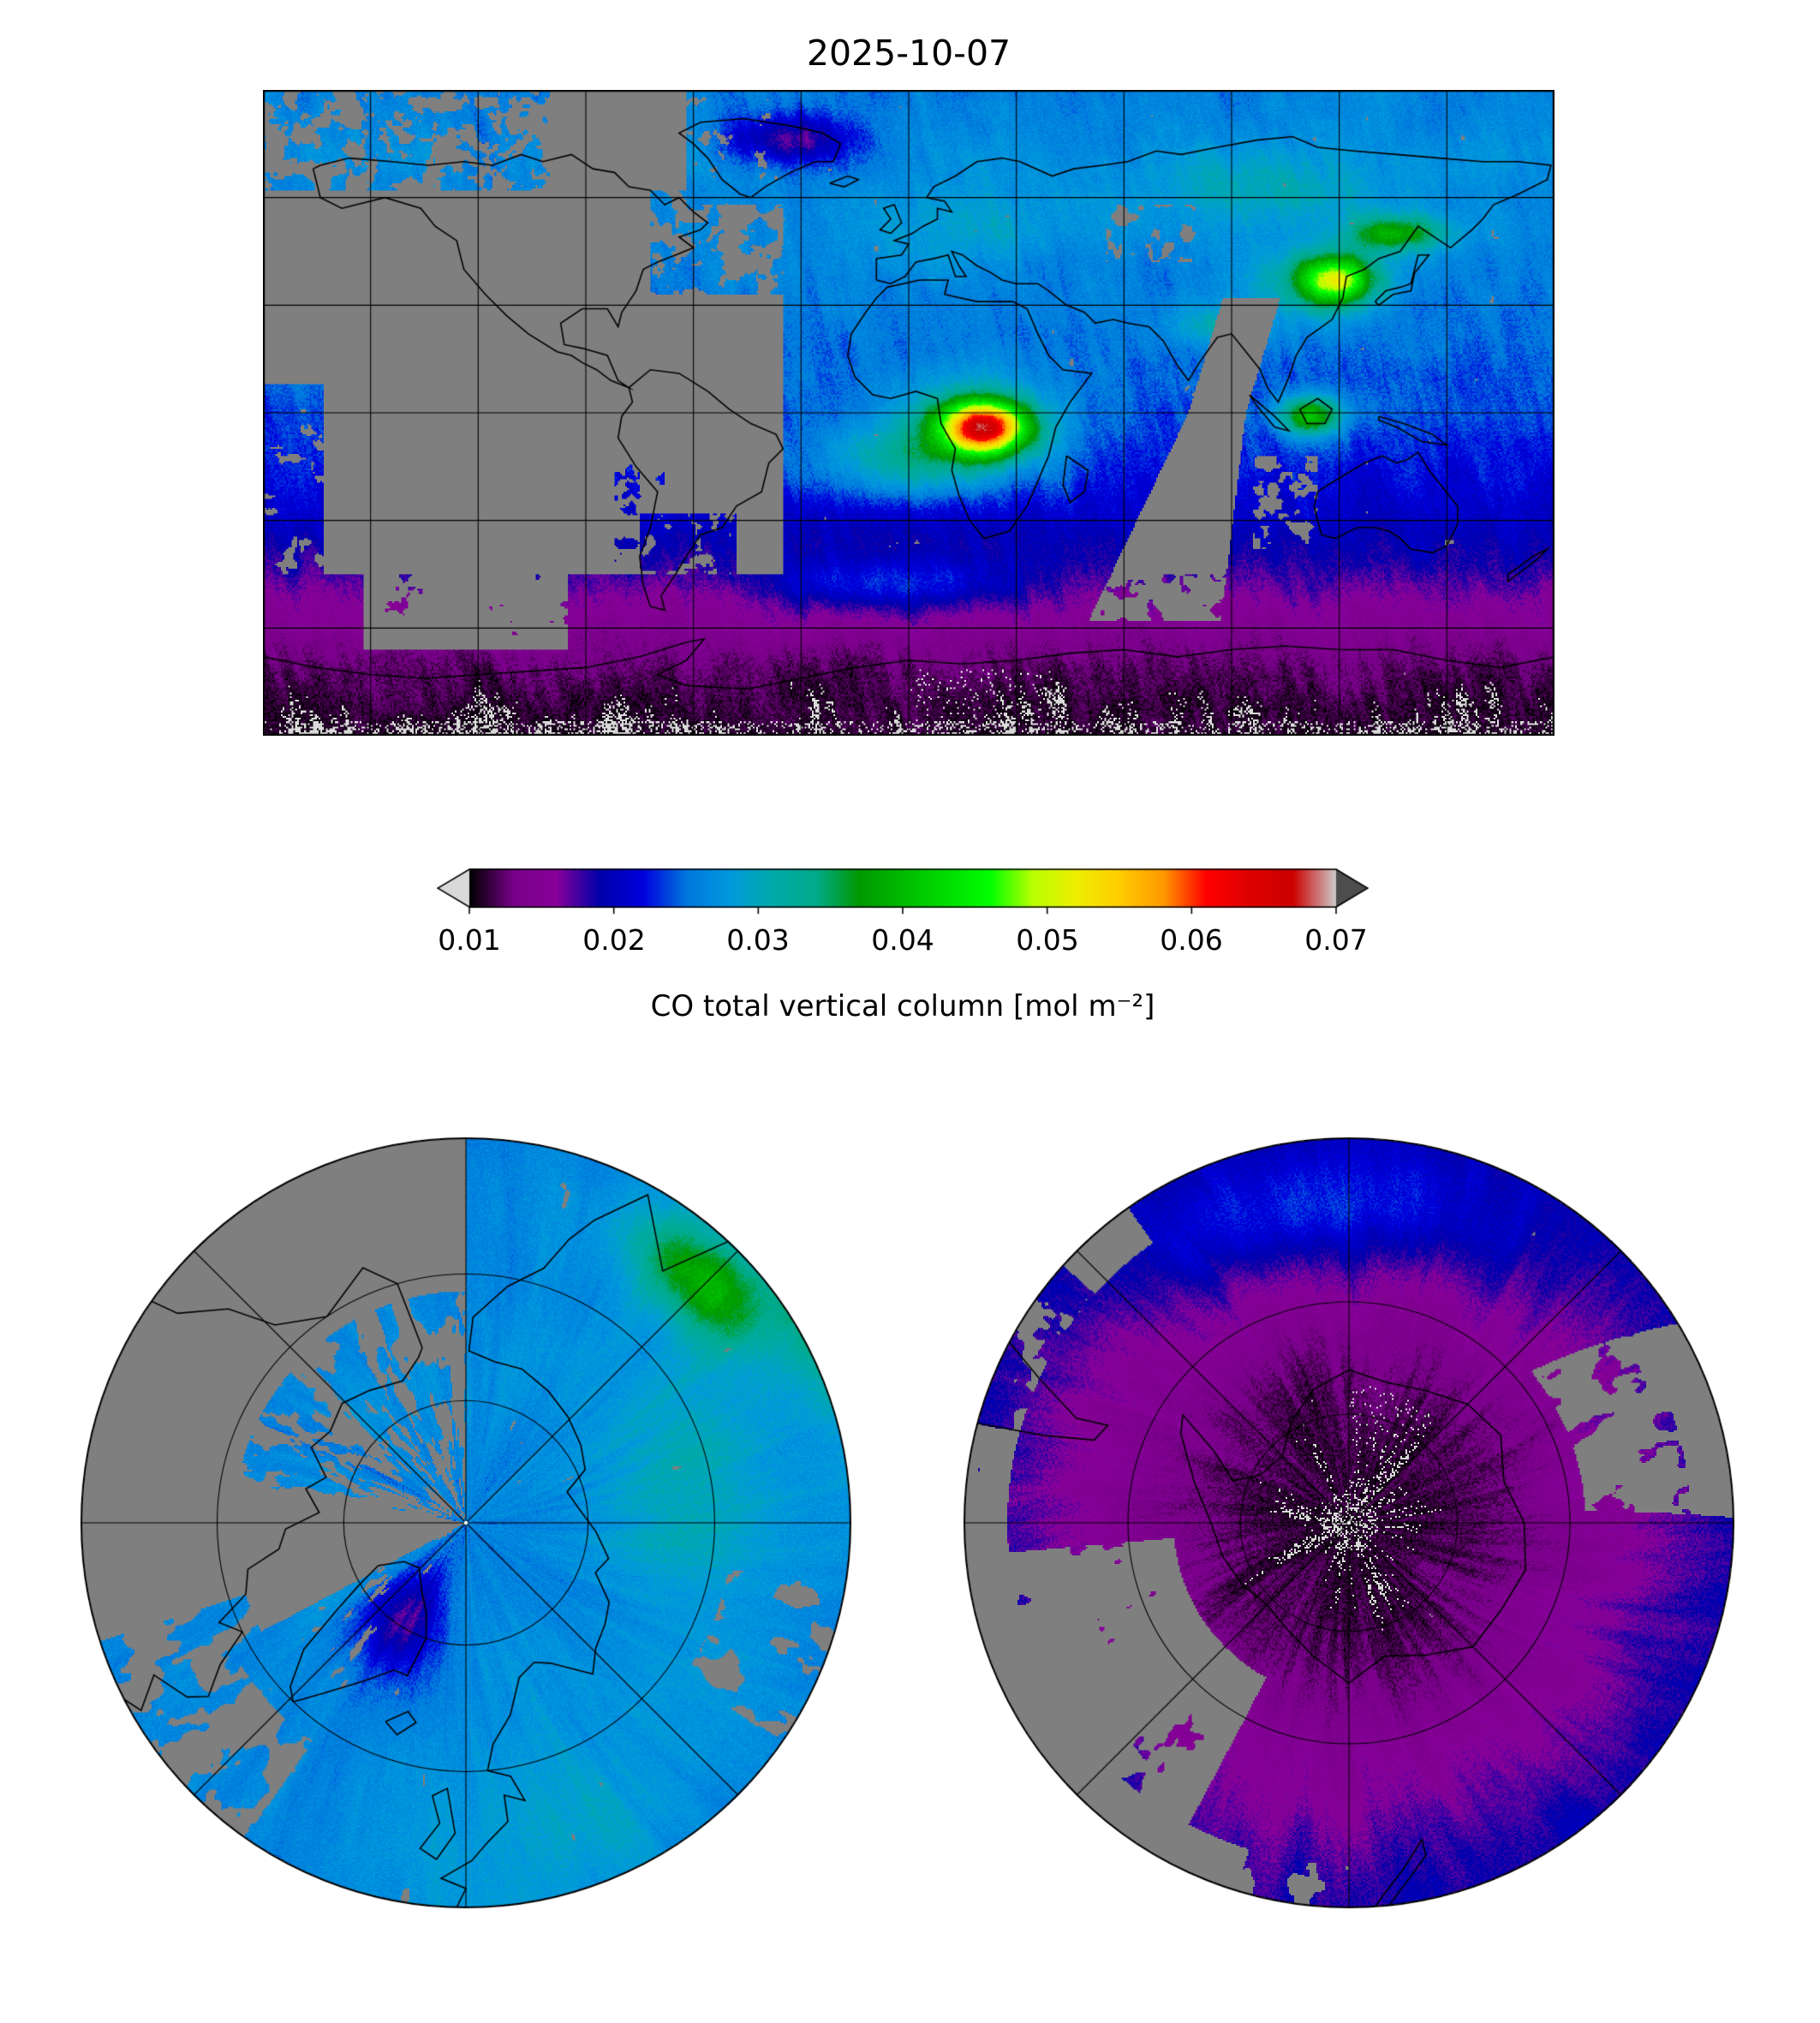  I want to click on colorbar-tick-label: 0.07, so click(1336, 940).